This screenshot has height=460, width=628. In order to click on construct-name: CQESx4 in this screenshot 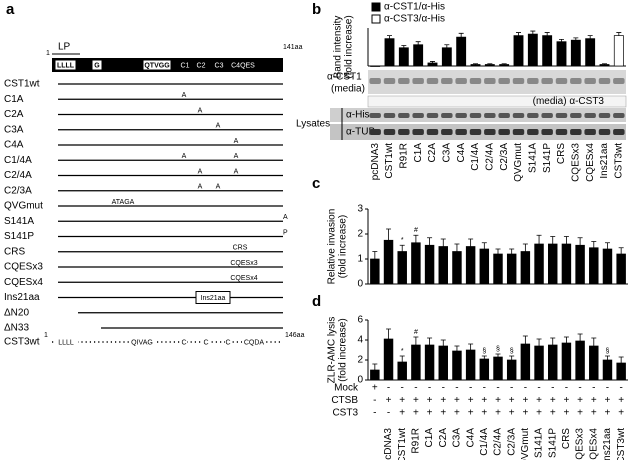, I will do `click(23, 282)`.